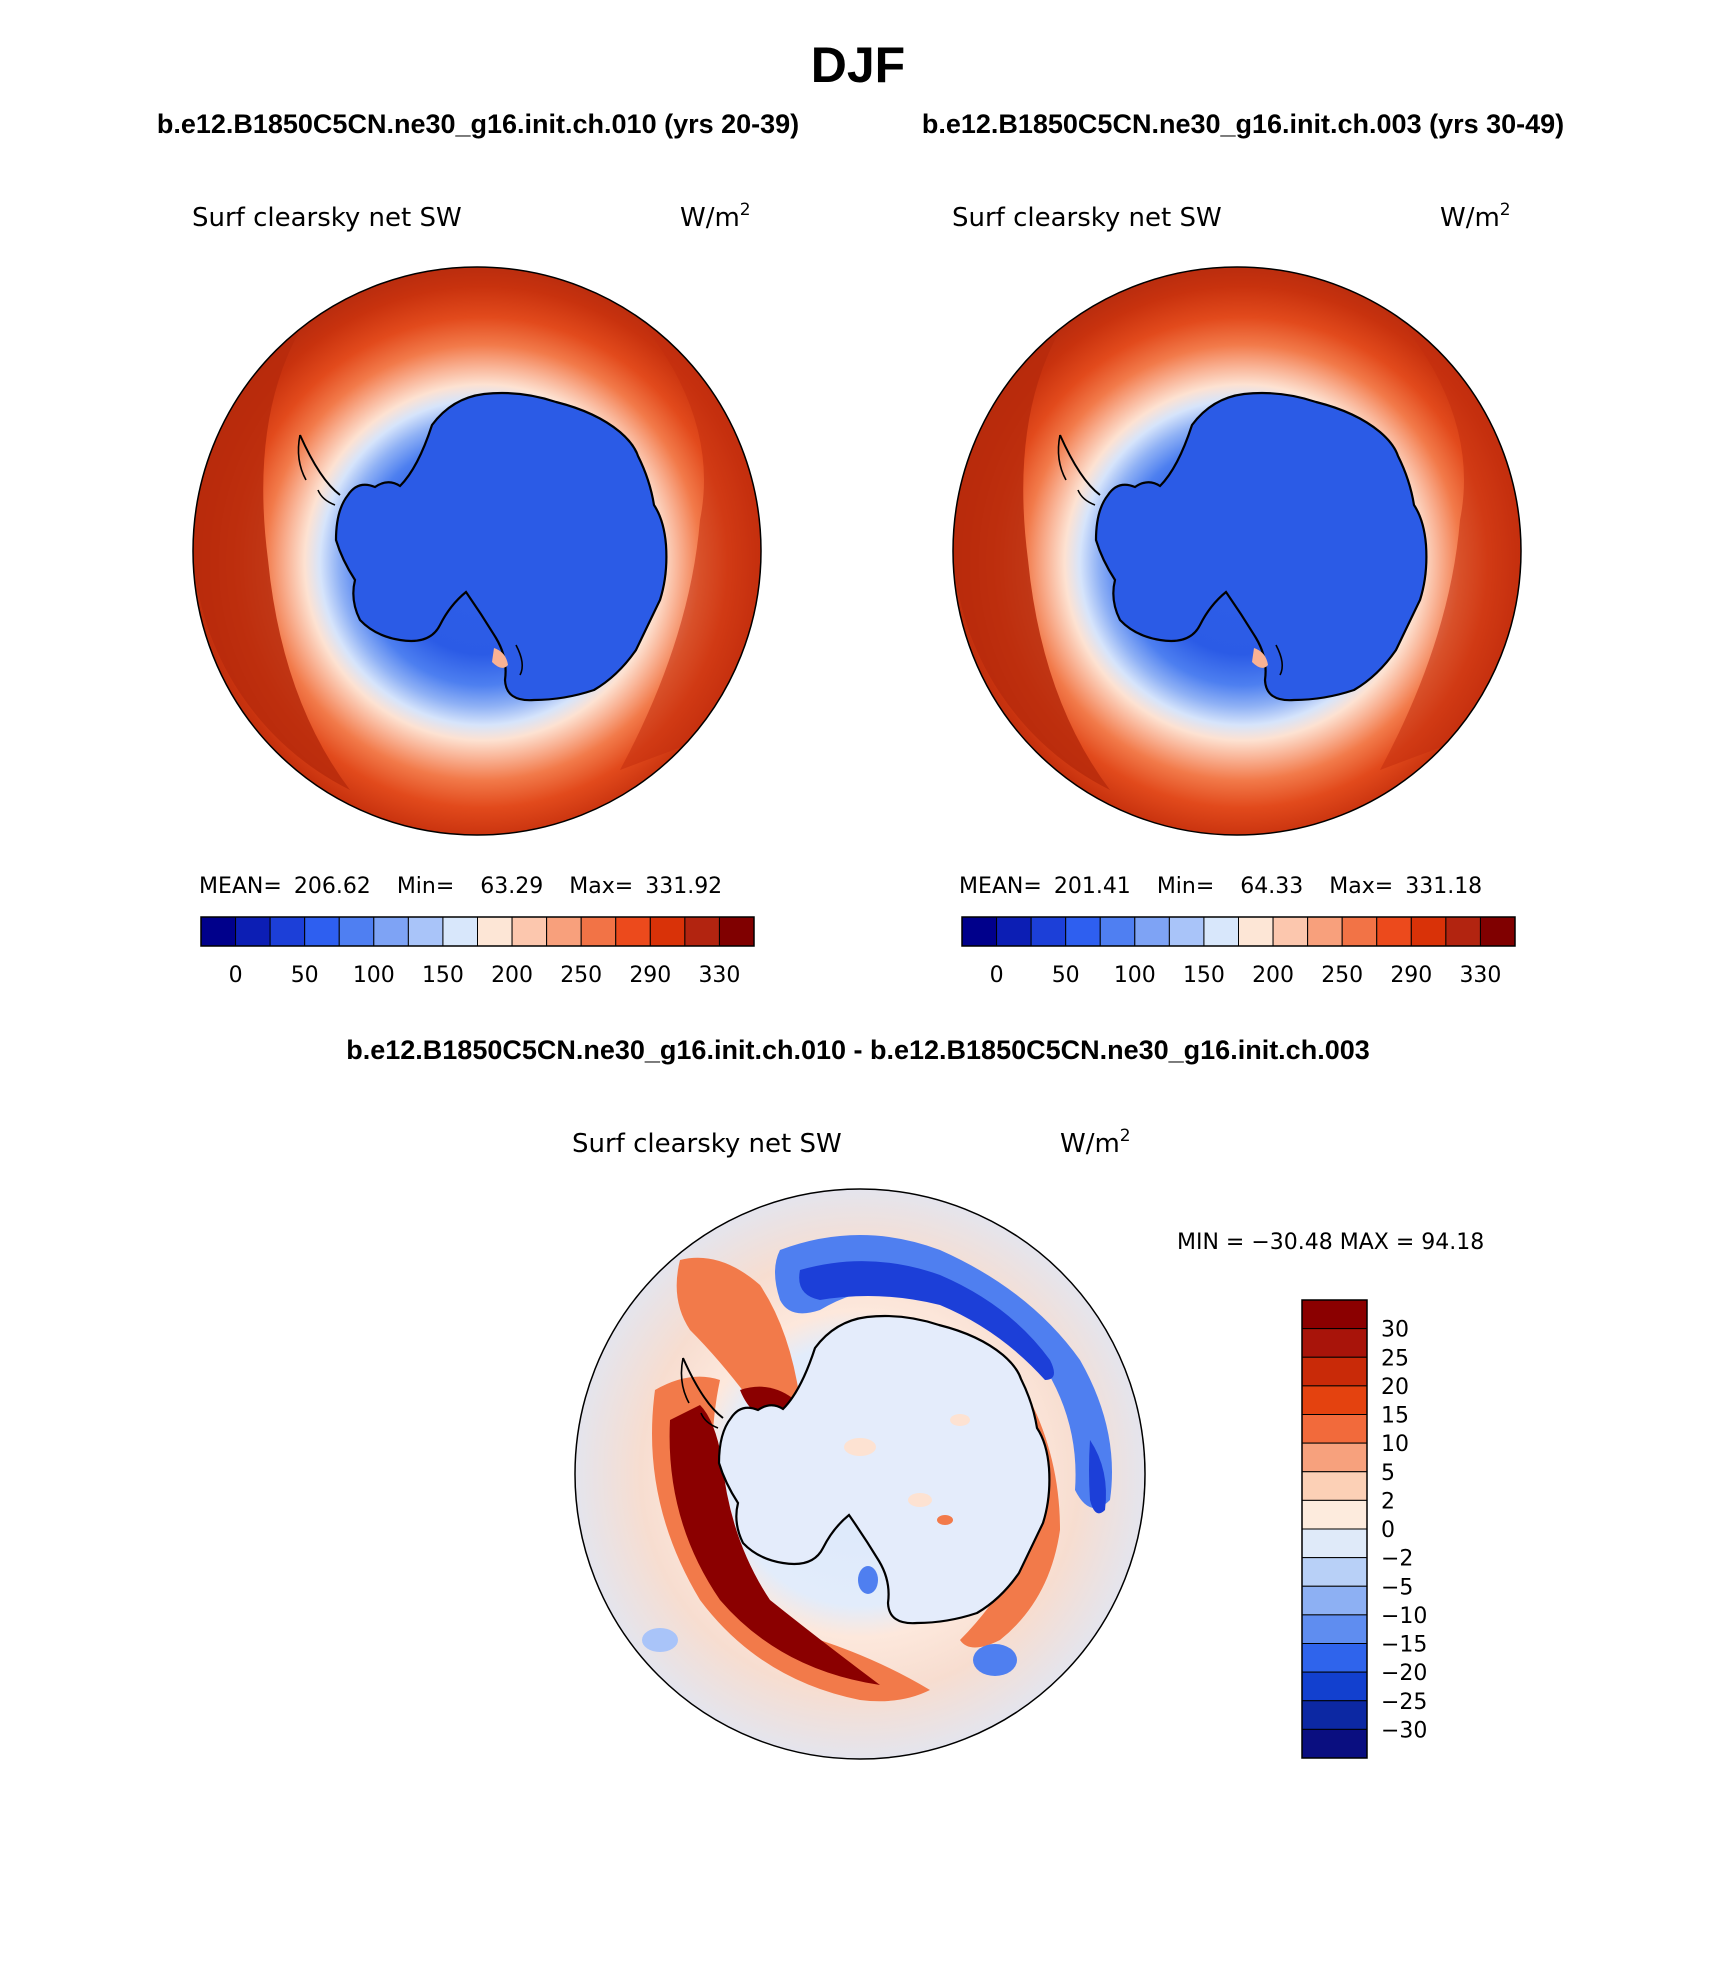 This screenshot has width=1710, height=1972. I want to click on diff-colorbar-tick-label: −25, so click(1404, 1702).